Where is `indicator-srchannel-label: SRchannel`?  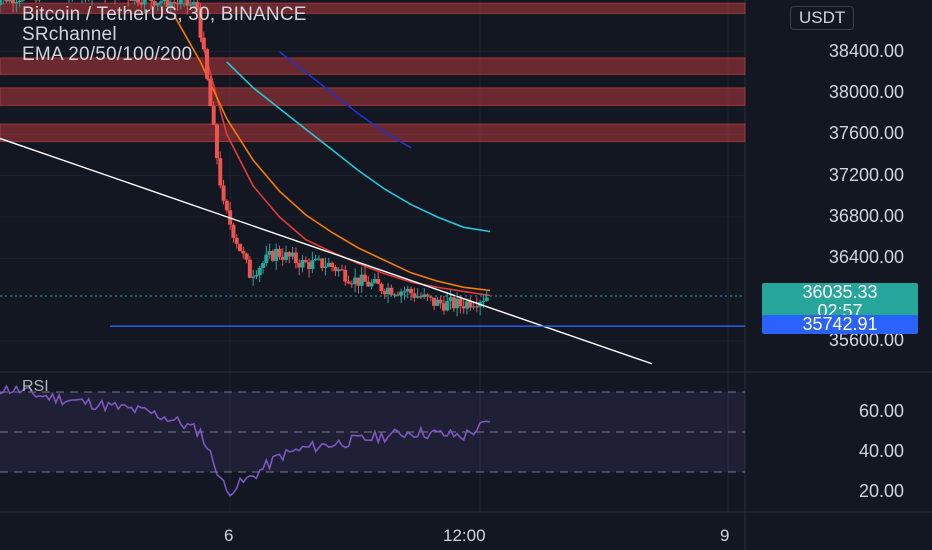 indicator-srchannel-label: SRchannel is located at coordinates (69, 34).